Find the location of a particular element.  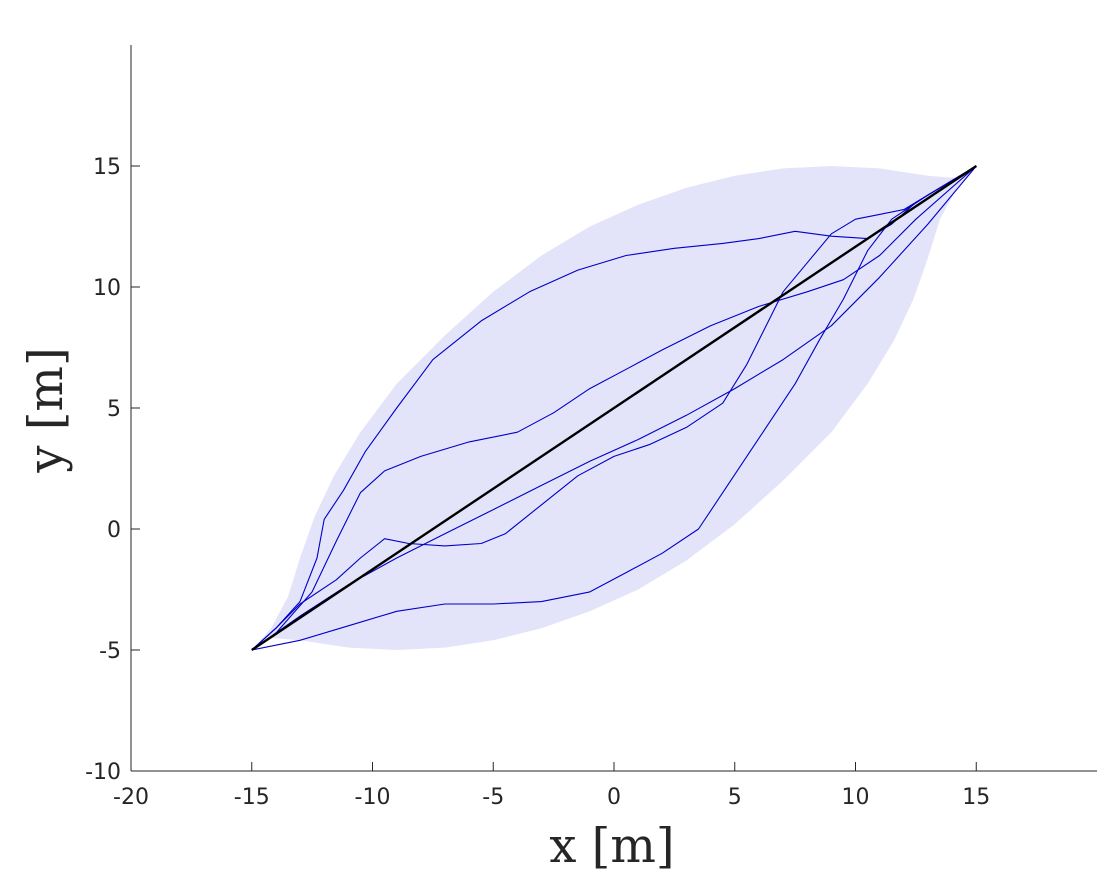

y-tick-label: 15 is located at coordinates (107, 167).